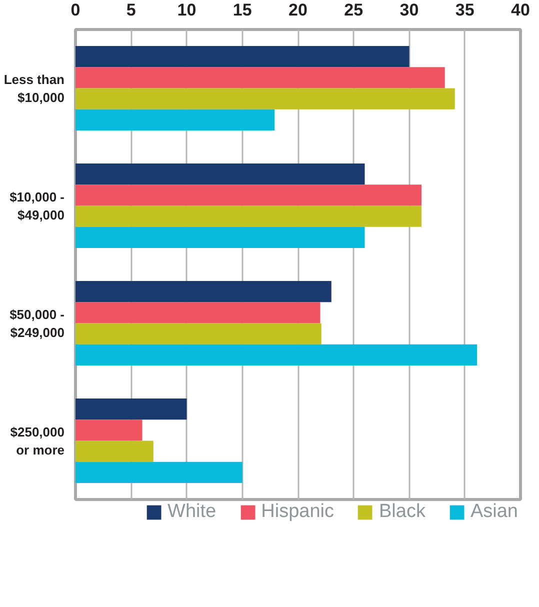  Describe the element at coordinates (34, 88) in the screenshot. I see `y-tick-label: Less than $10,000` at that location.